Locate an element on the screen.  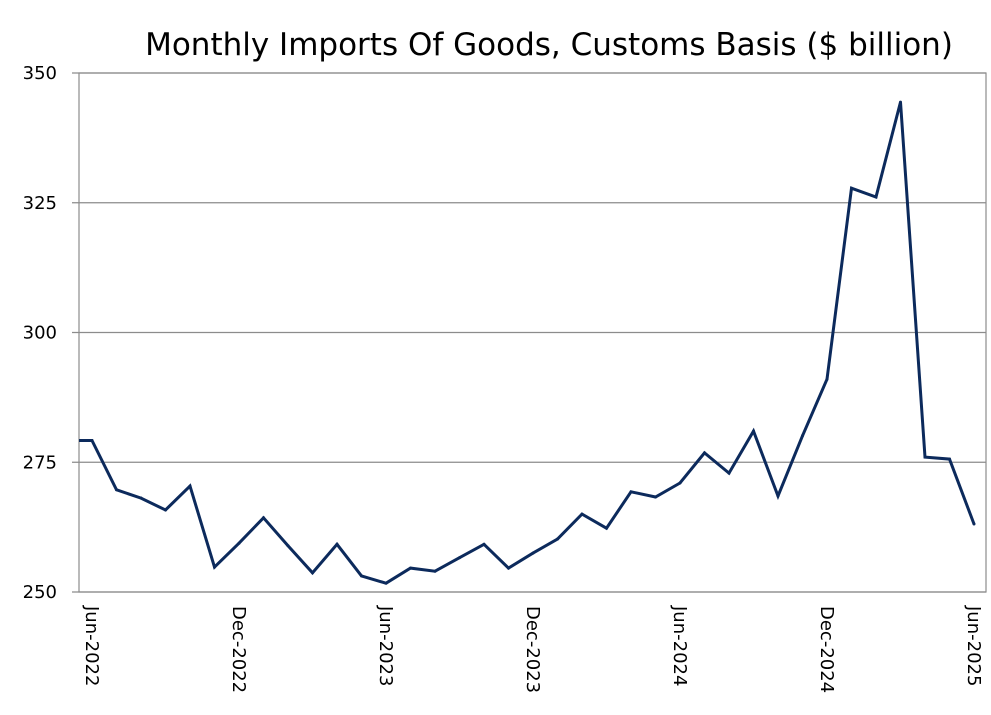
data-point-Oct-2023 is located at coordinates (484, 544).